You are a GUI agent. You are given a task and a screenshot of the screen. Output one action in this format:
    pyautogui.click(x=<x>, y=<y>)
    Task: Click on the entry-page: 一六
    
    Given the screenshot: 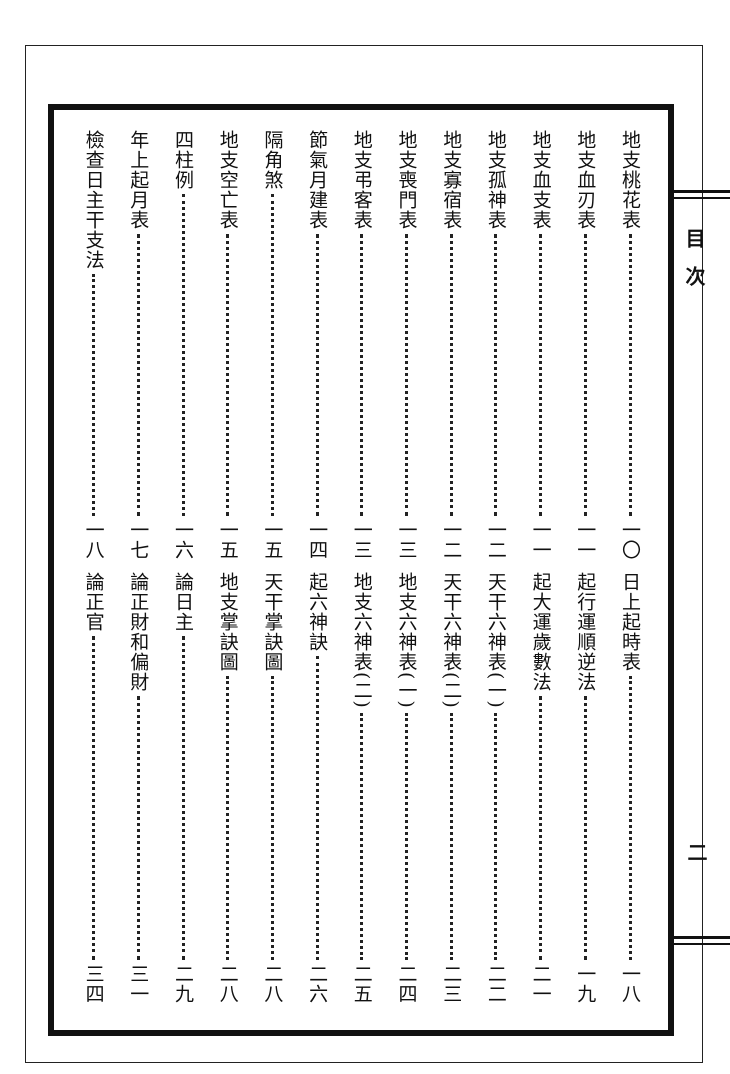 What is the action you would take?
    pyautogui.click(x=183, y=540)
    